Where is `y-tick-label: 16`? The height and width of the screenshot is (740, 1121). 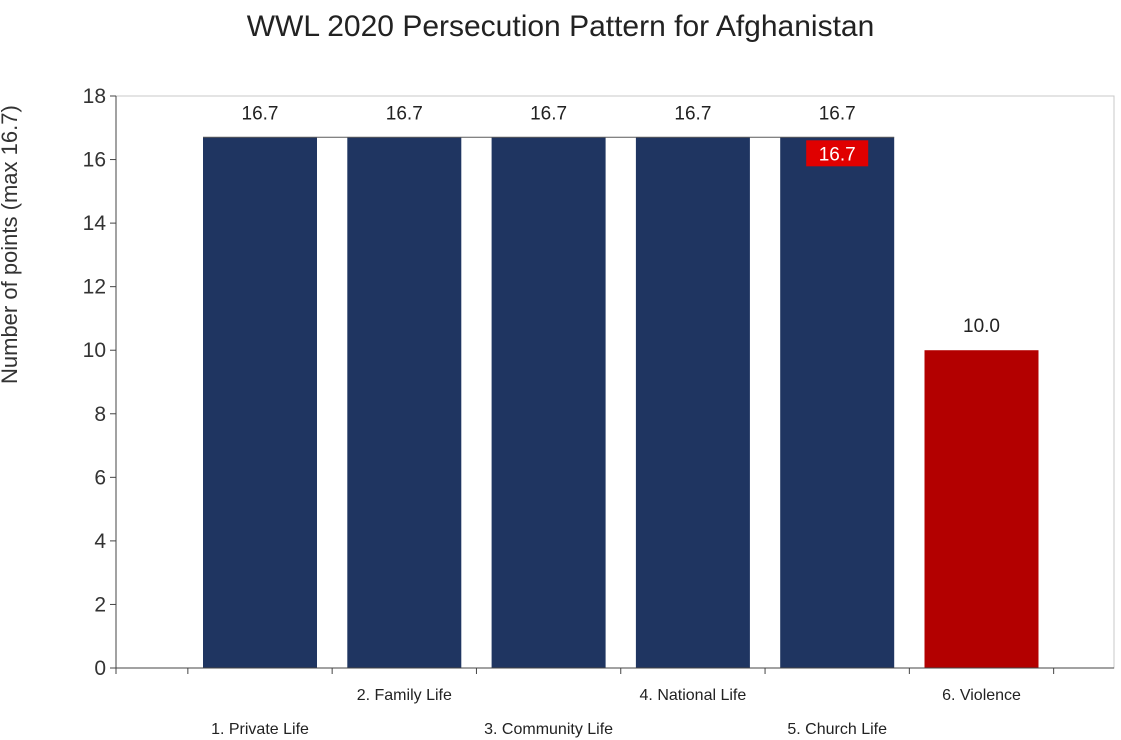
y-tick-label: 16 is located at coordinates (94, 160).